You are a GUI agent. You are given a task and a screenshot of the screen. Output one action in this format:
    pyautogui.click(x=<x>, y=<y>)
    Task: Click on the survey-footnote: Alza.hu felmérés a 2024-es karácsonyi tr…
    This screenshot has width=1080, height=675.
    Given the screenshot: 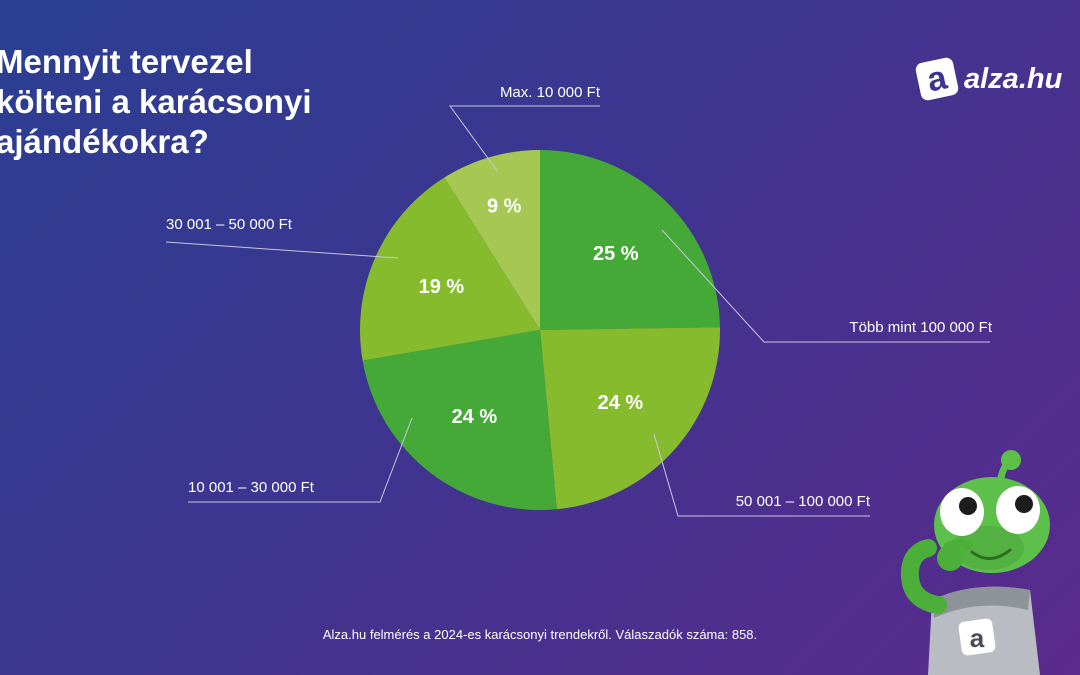 What is the action you would take?
    pyautogui.click(x=540, y=634)
    